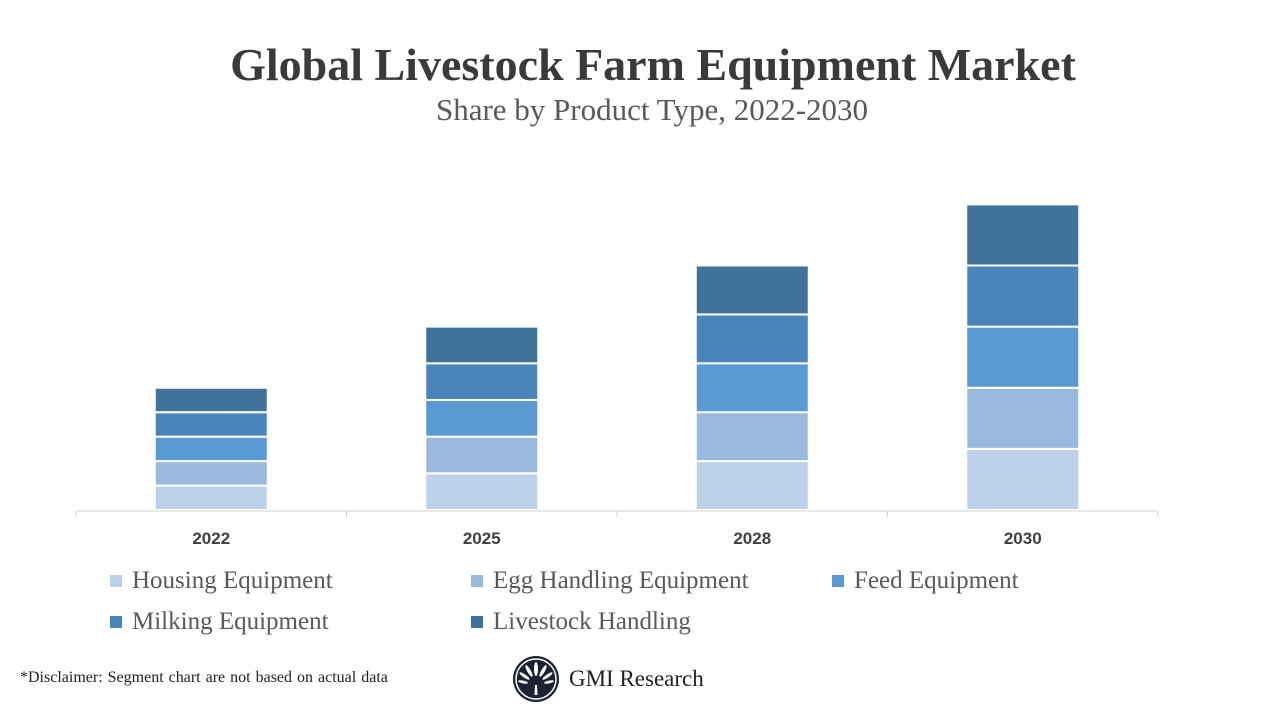 The height and width of the screenshot is (720, 1280). What do you see at coordinates (1023, 296) in the screenshot?
I see `bar-segment-2030-milking-equipment` at bounding box center [1023, 296].